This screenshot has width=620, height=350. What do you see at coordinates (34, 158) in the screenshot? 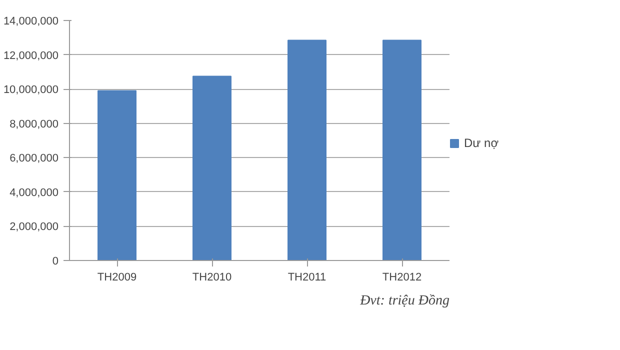
I see `y-tick-label: 6,000,000` at bounding box center [34, 158].